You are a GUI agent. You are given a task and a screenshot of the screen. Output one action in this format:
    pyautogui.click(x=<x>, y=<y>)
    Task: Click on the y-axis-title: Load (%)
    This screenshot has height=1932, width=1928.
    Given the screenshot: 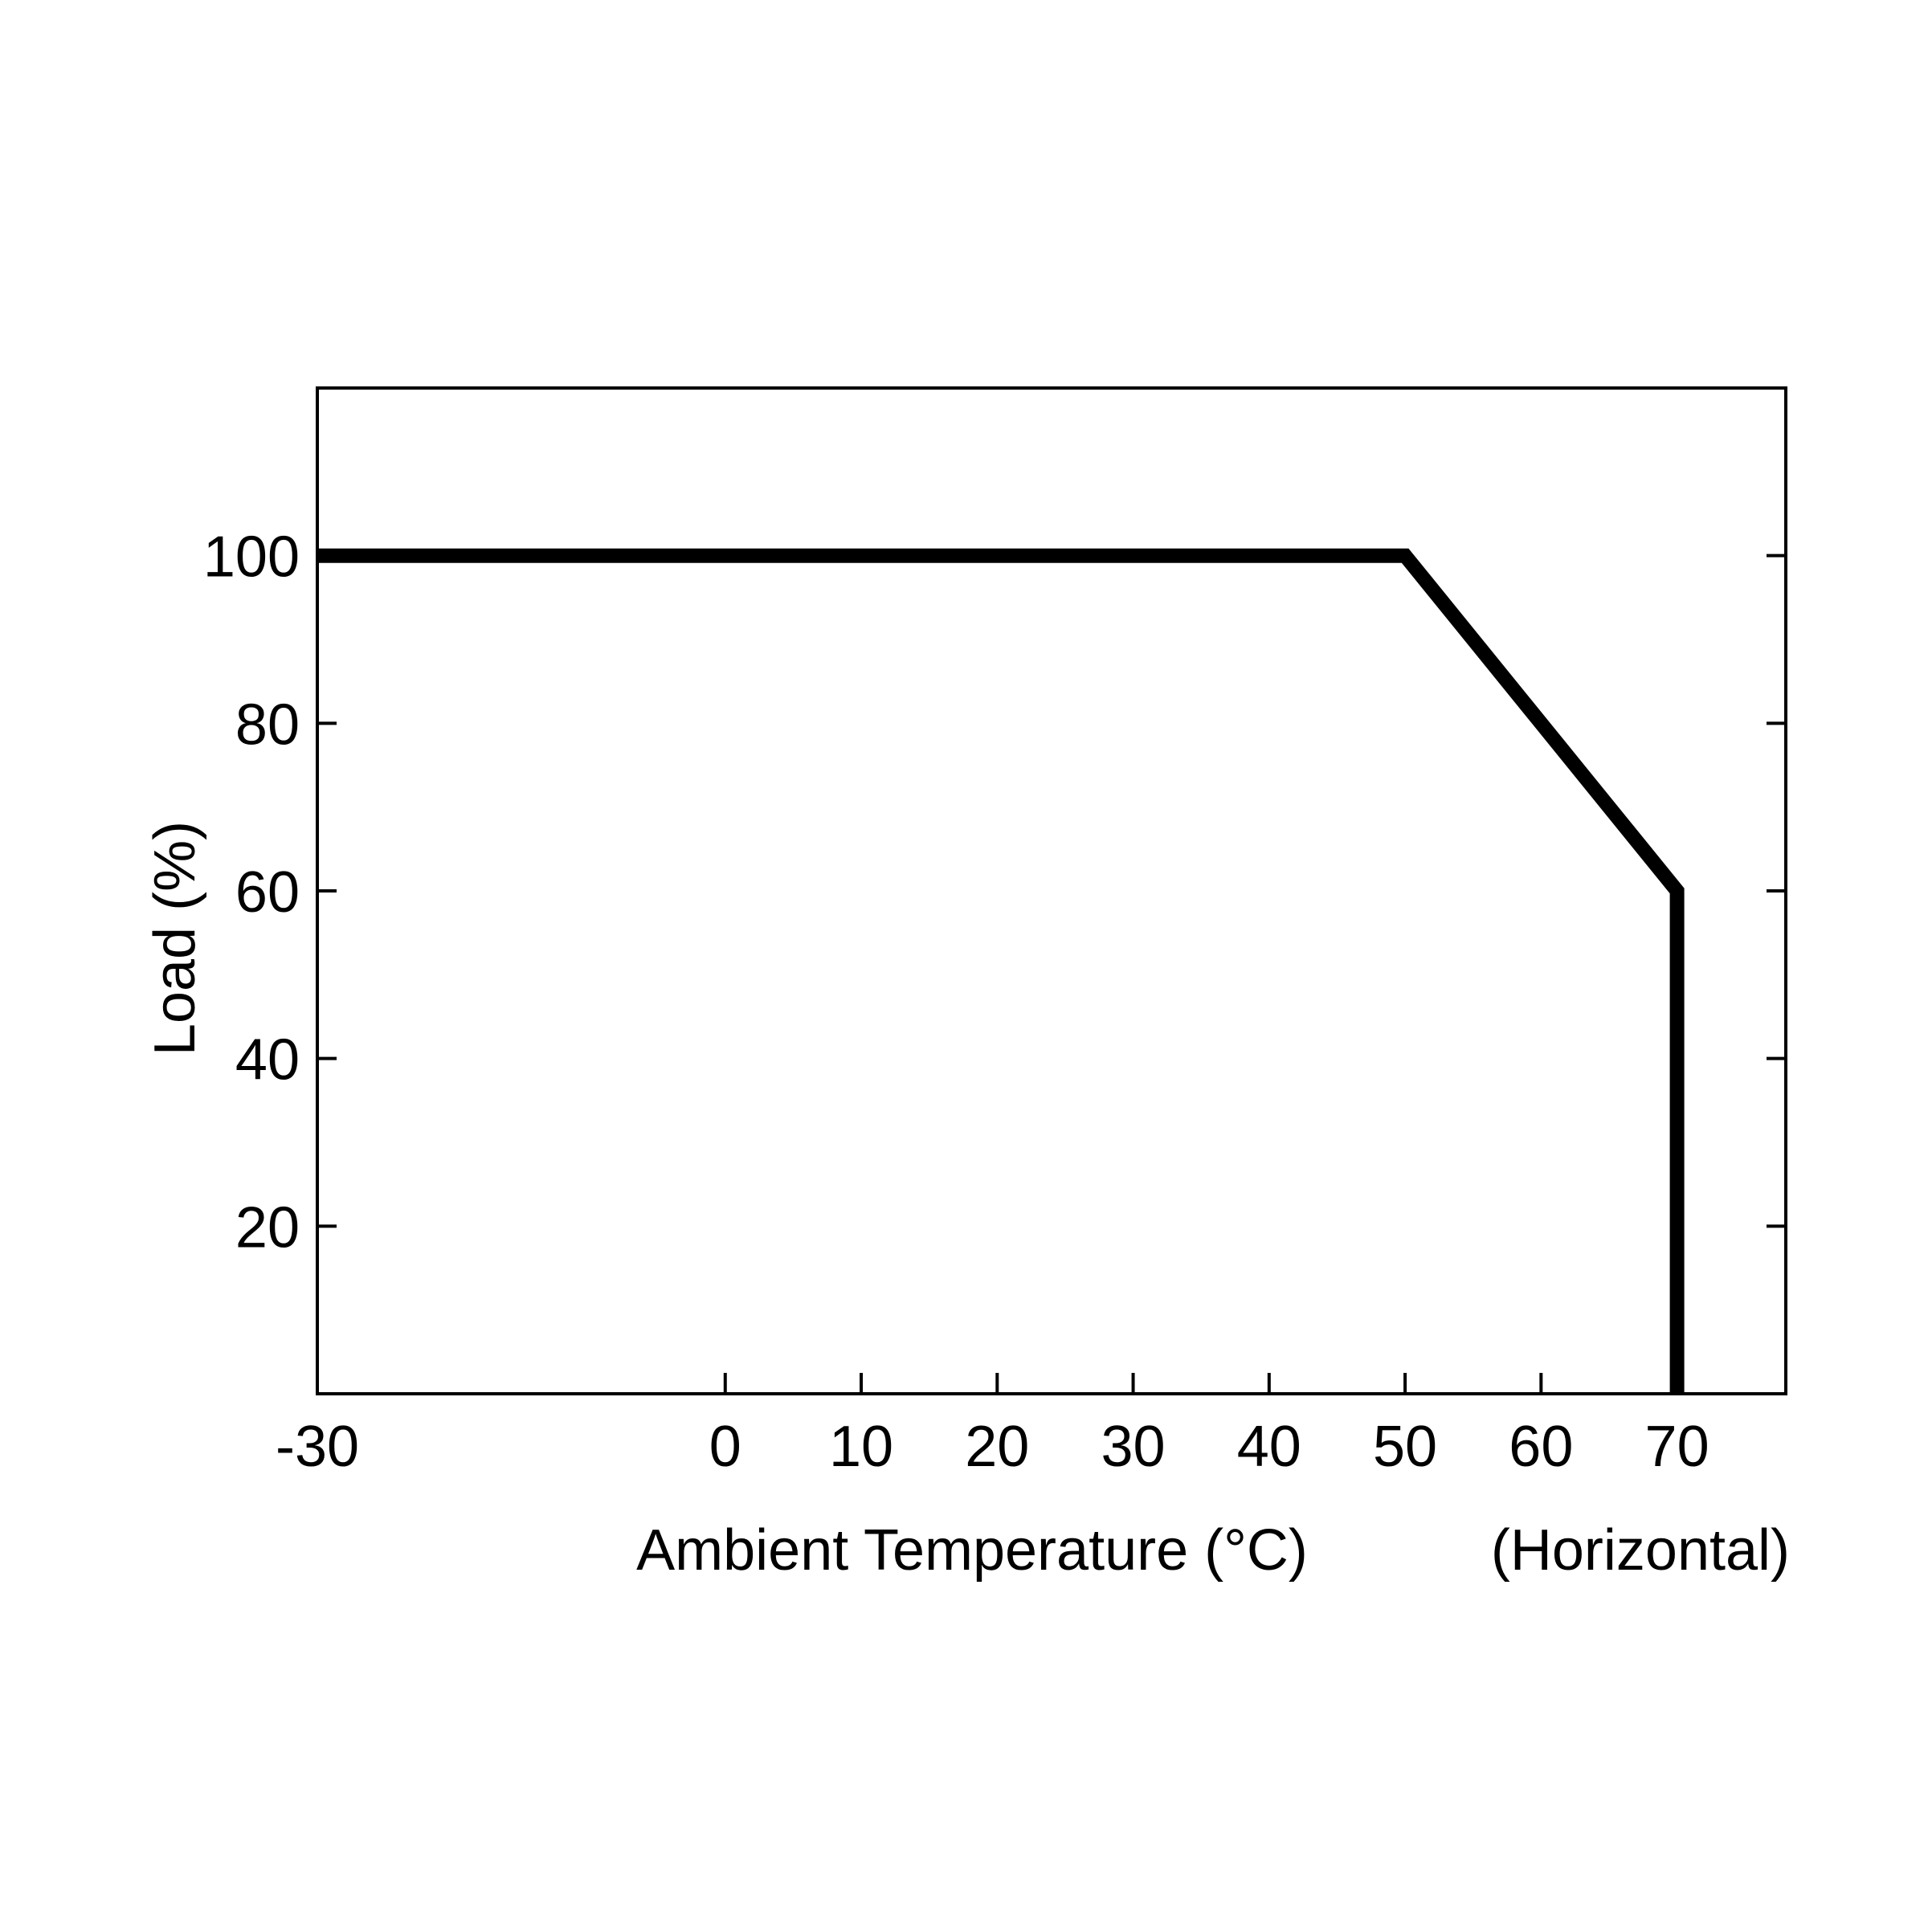 What is the action you would take?
    pyautogui.click(x=175, y=939)
    